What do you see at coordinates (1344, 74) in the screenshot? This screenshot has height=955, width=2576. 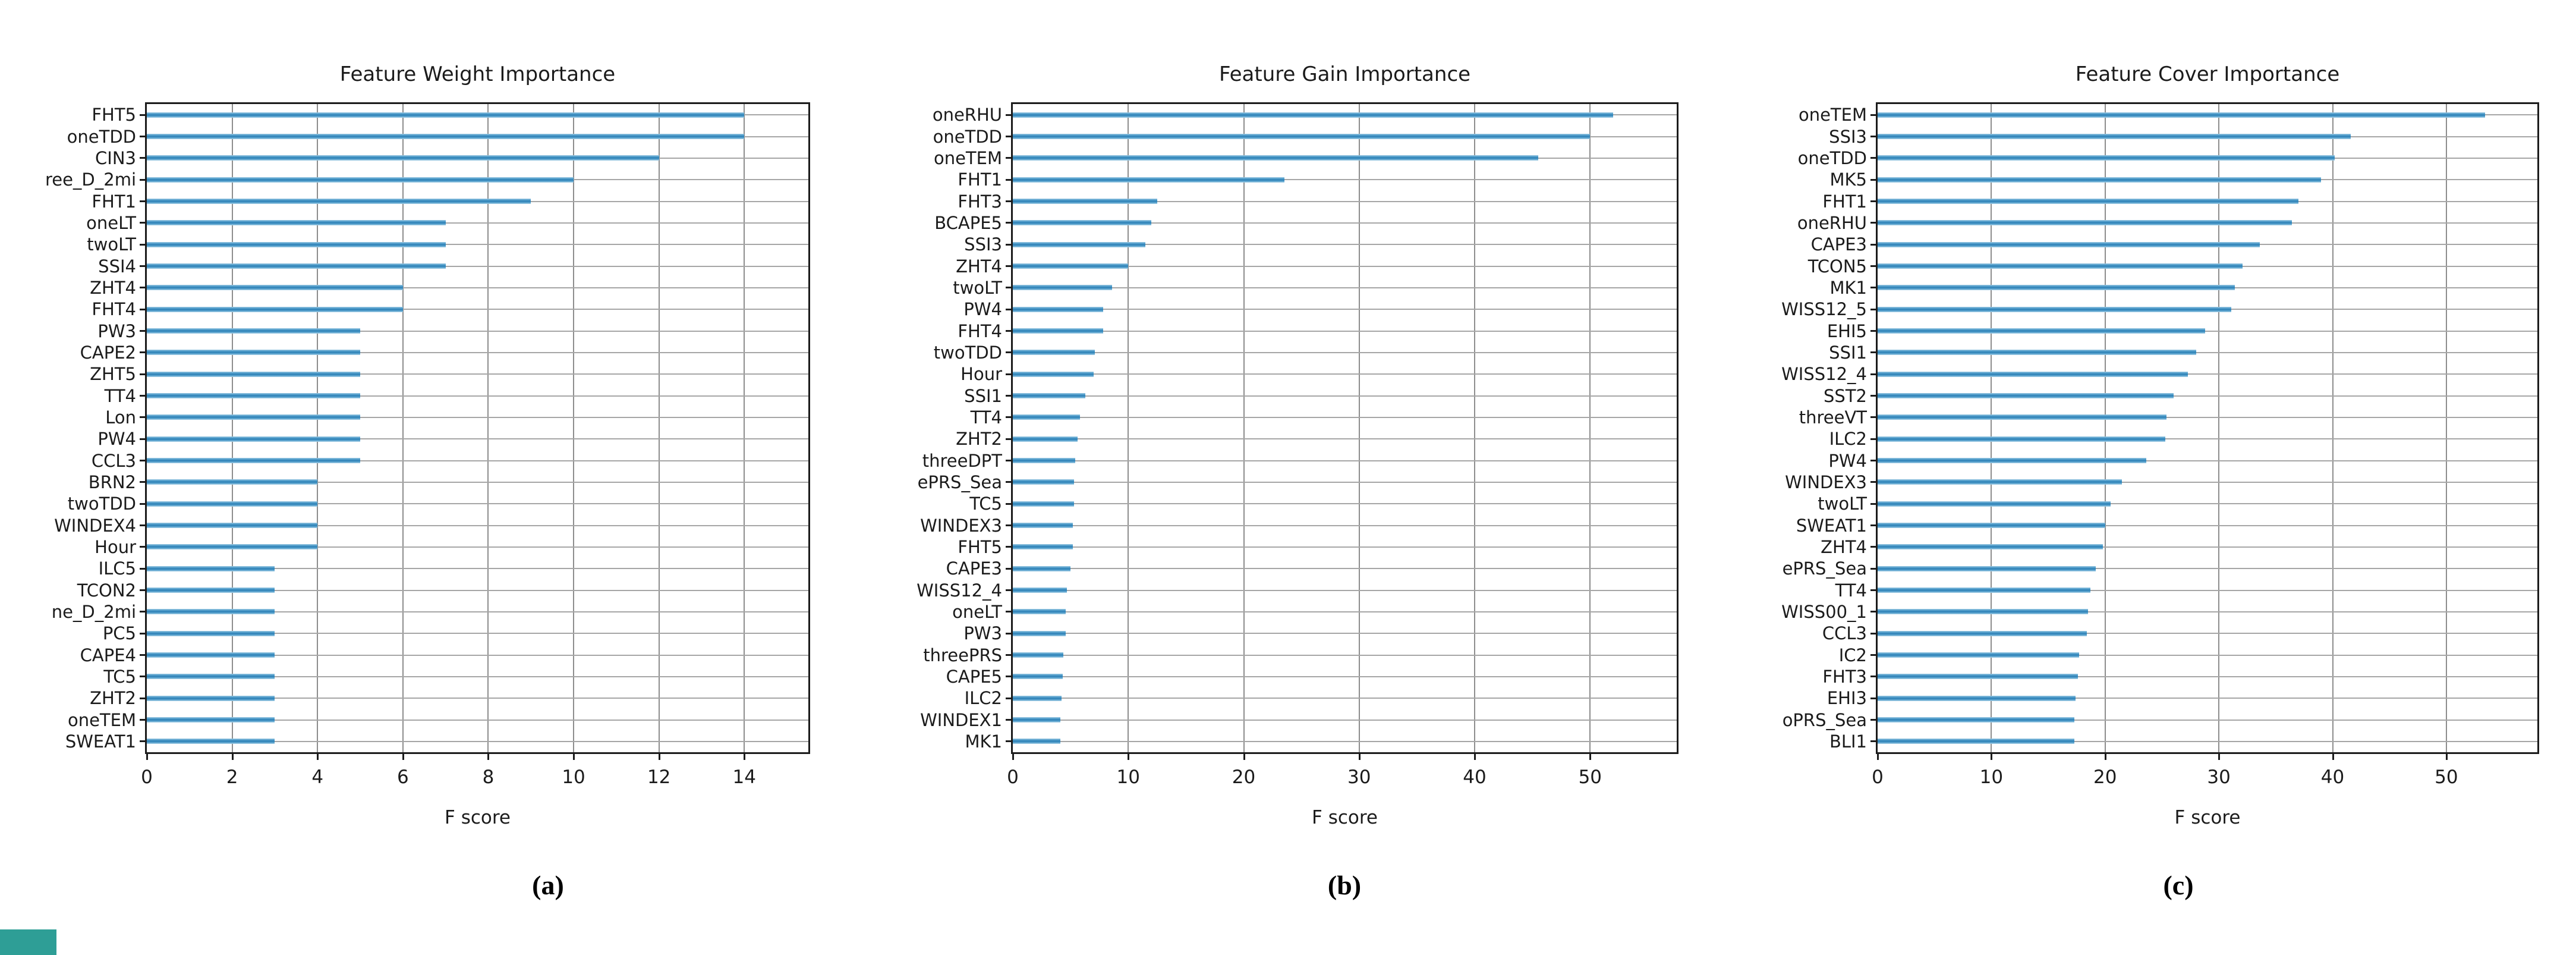 I see `chart-title: Feature Gain Importance` at bounding box center [1344, 74].